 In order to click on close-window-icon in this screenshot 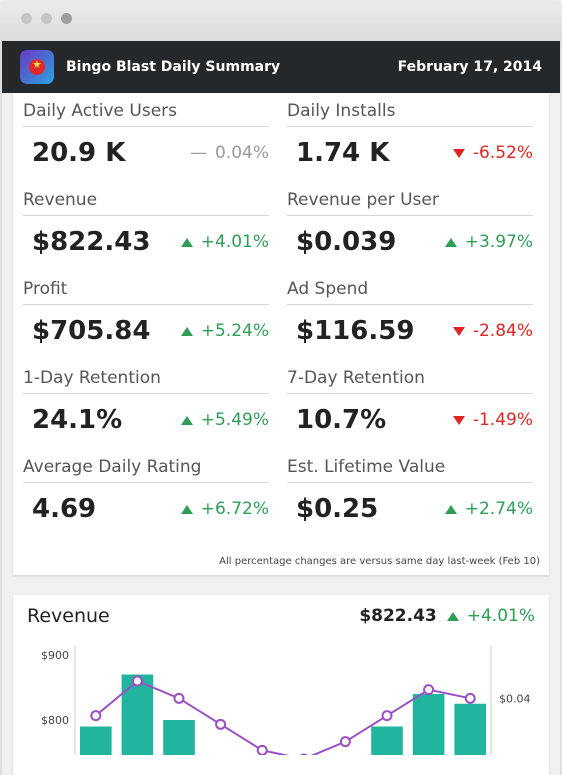, I will do `click(26, 18)`.